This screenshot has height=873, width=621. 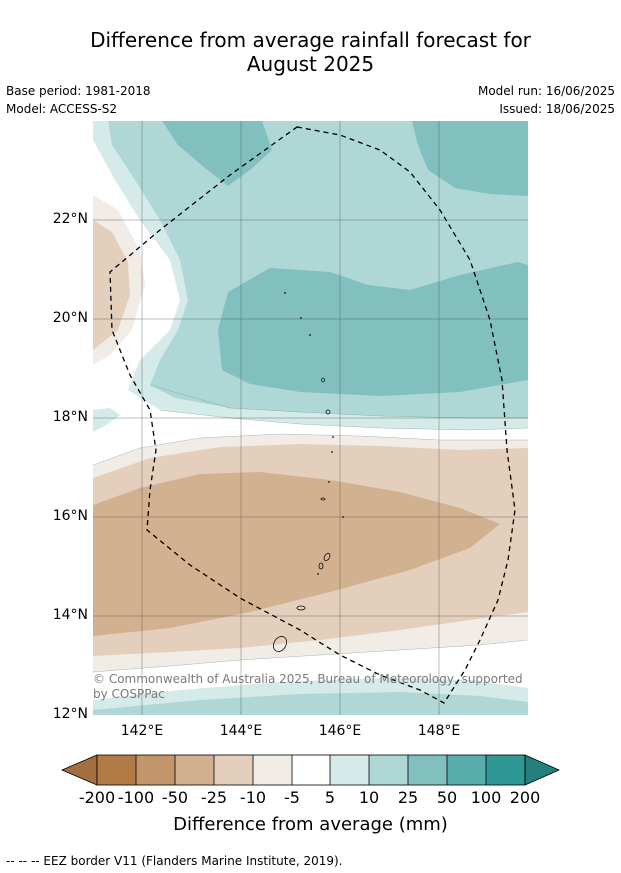 What do you see at coordinates (62, 109) in the screenshot?
I see `model-name: Model: ACCESS-S2` at bounding box center [62, 109].